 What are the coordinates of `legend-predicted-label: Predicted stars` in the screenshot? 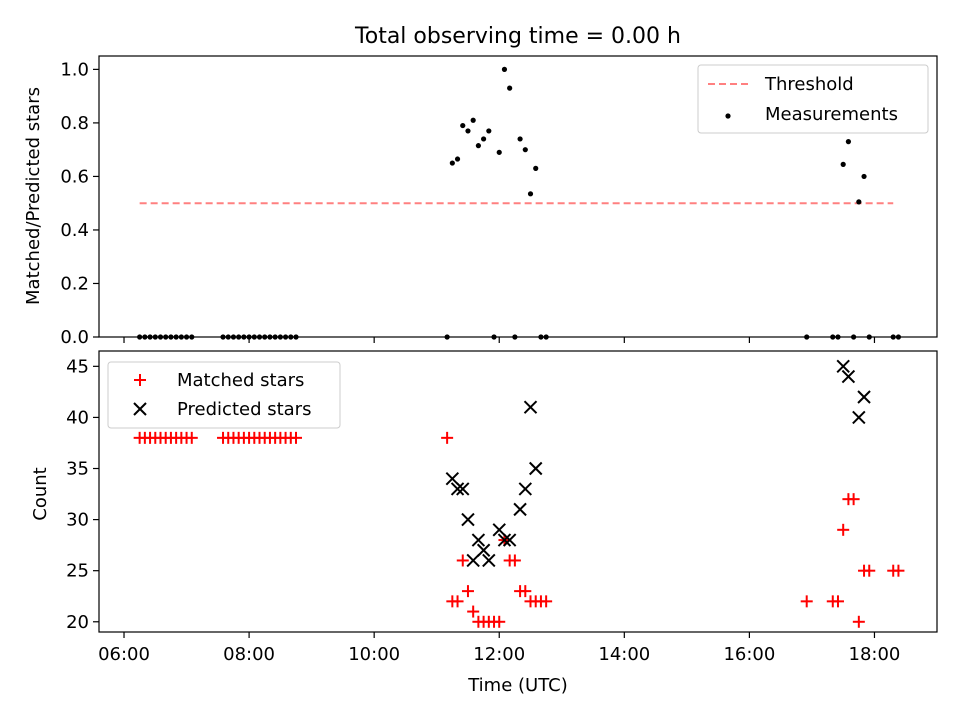 It's located at (244, 409).